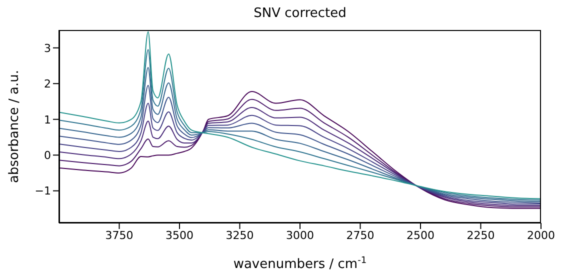  Describe the element at coordinates (300, 264) in the screenshot. I see `x-axis-title: wavenumbers / cm$^{-1}$` at that location.